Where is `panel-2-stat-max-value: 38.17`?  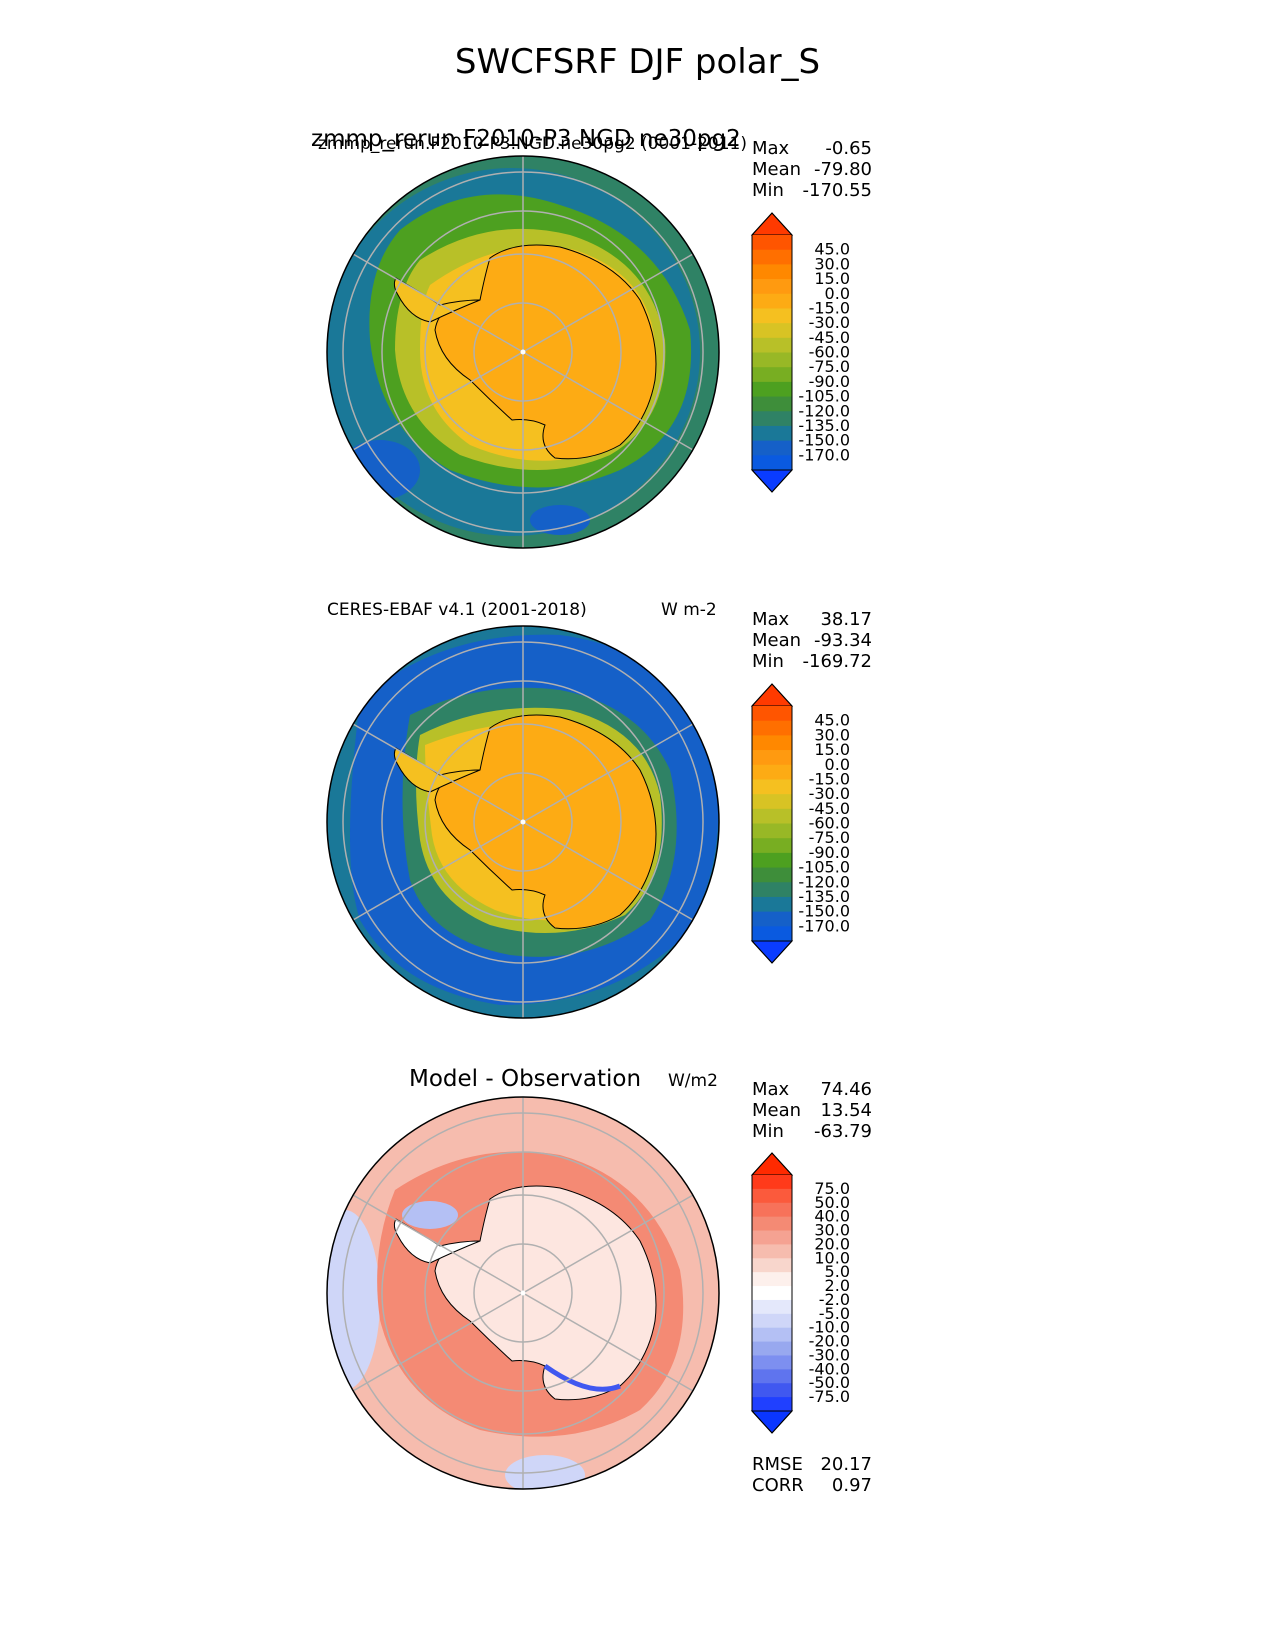 panel-2-stat-max-value: 38.17 is located at coordinates (846, 619).